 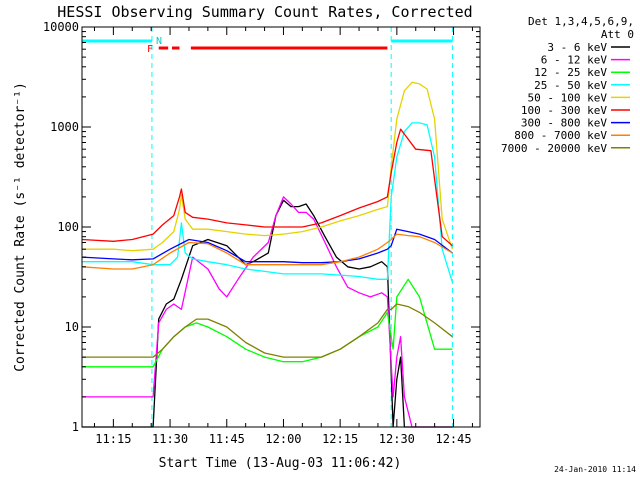 What do you see at coordinates (113, 439) in the screenshot?
I see `x-tick-label-0: 11:15` at bounding box center [113, 439].